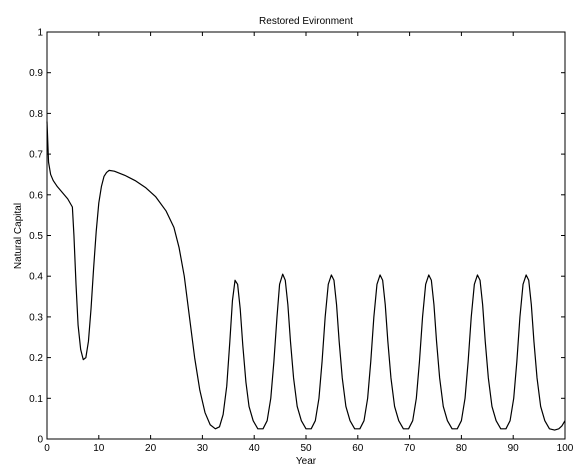 The width and height of the screenshot is (573, 466). Describe the element at coordinates (36, 114) in the screenshot. I see `y-tick-label: 0.8` at that location.